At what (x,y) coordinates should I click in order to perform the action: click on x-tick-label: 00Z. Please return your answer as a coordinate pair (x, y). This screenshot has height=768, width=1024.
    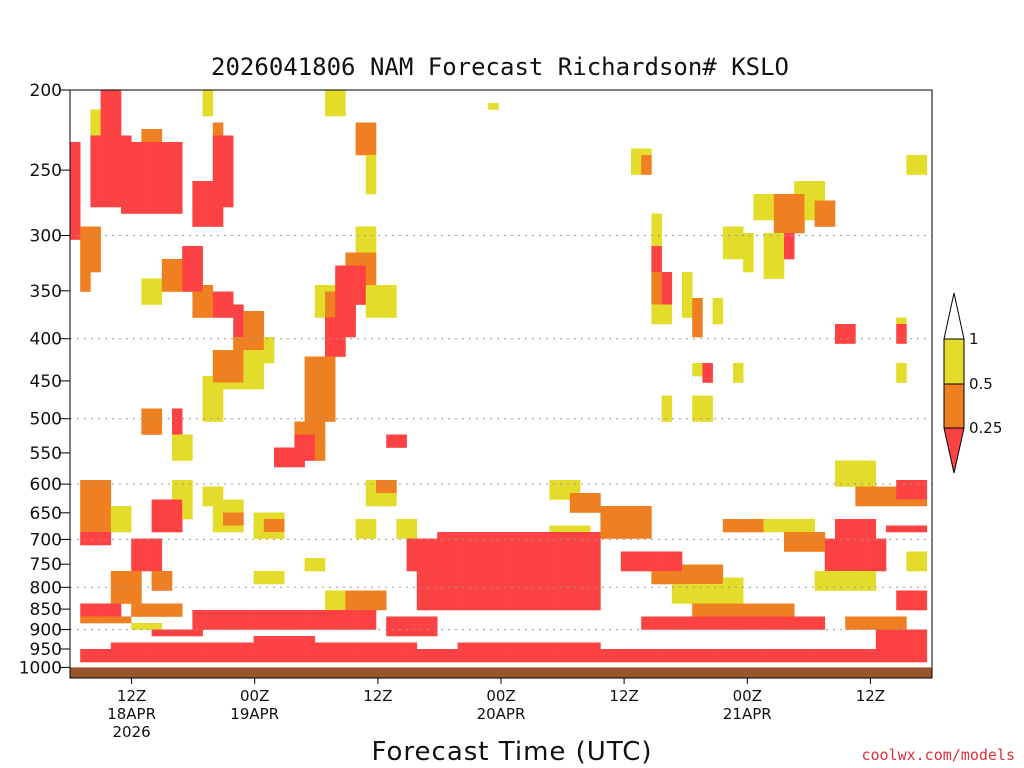
    Looking at the image, I should click on (254, 696).